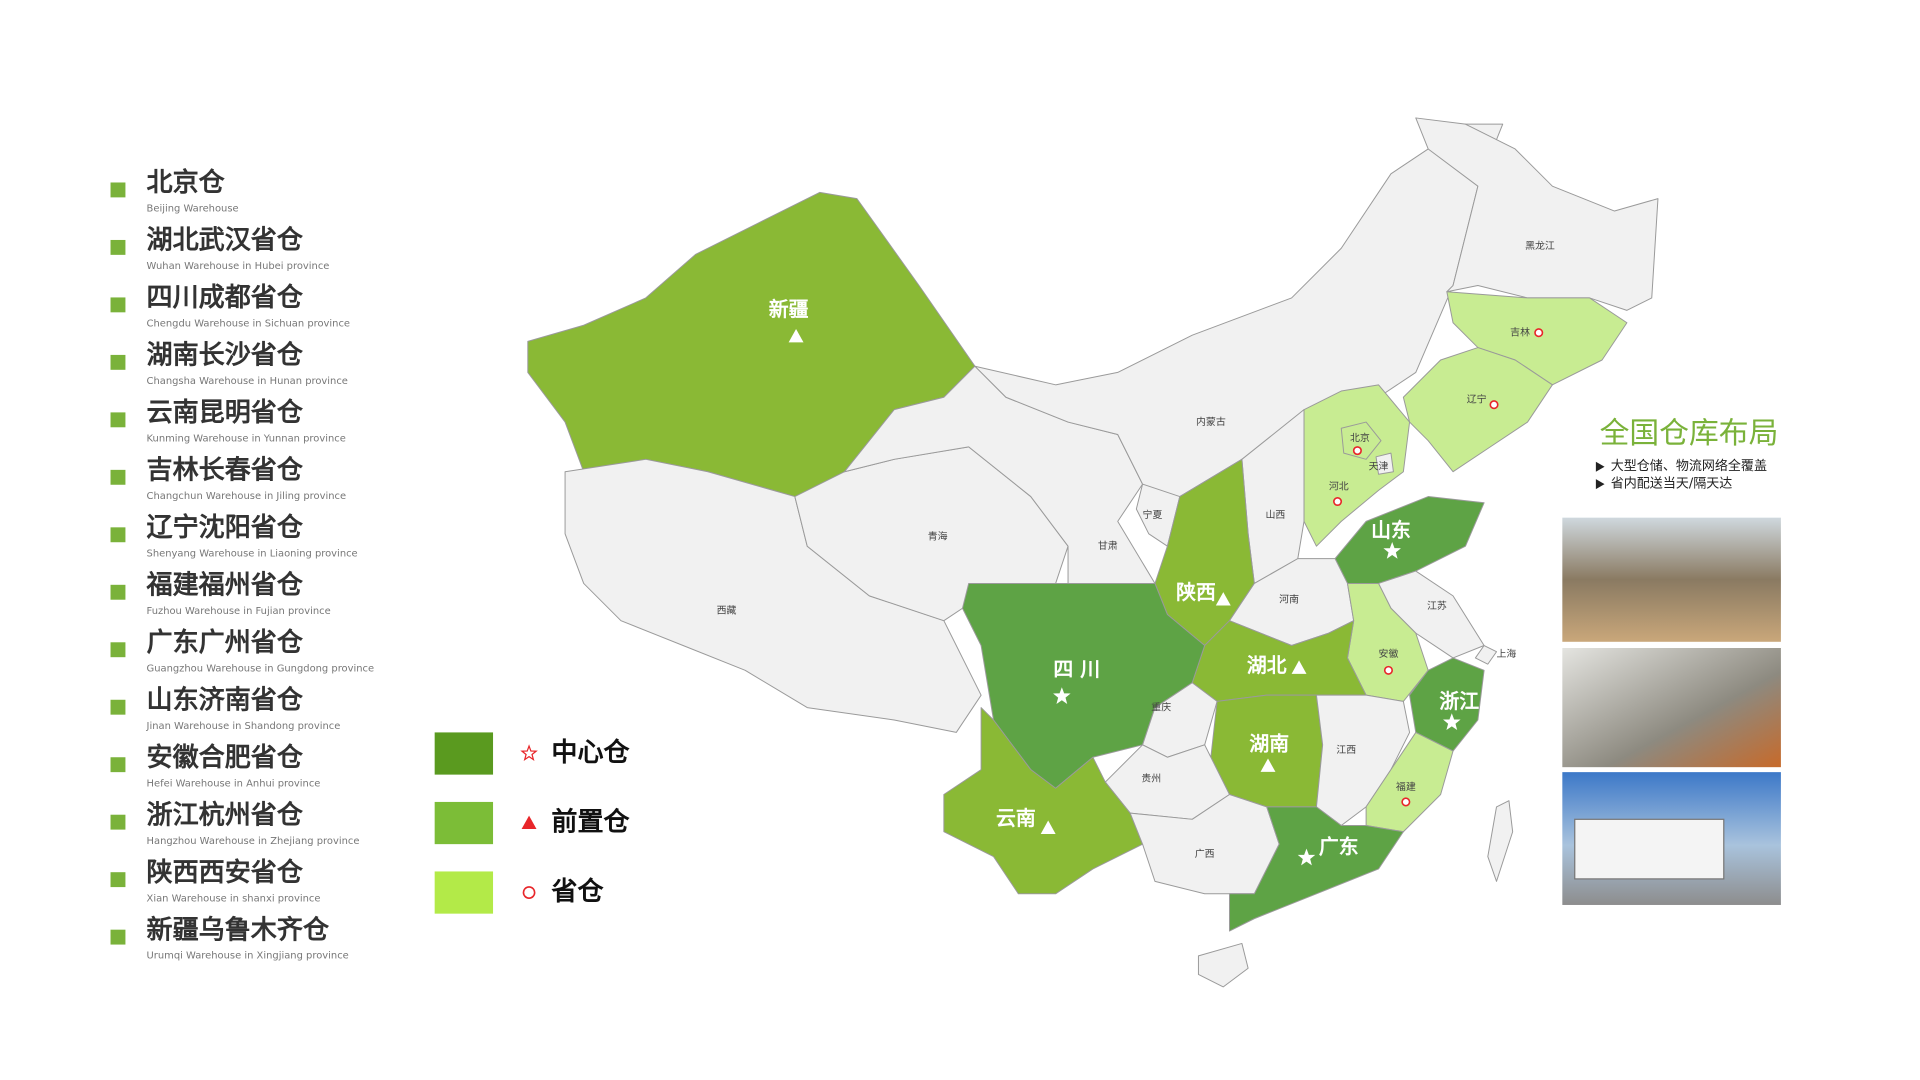 The image size is (1920, 1080). I want to click on province-label: 甘肃, so click(1108, 545).